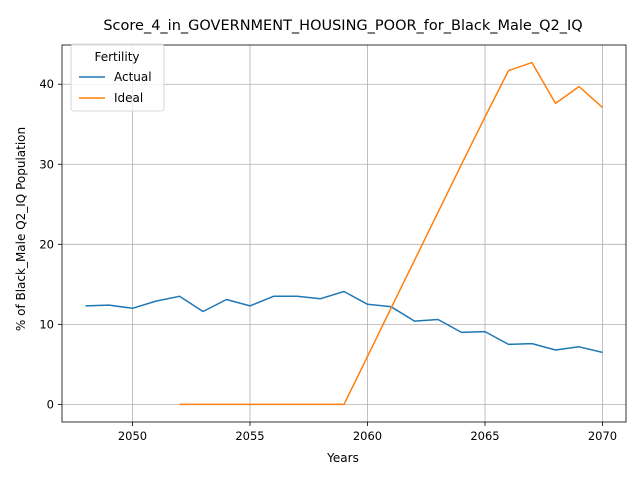 This screenshot has height=480, width=640. What do you see at coordinates (133, 77) in the screenshot?
I see `legend-entry-label: Actual` at bounding box center [133, 77].